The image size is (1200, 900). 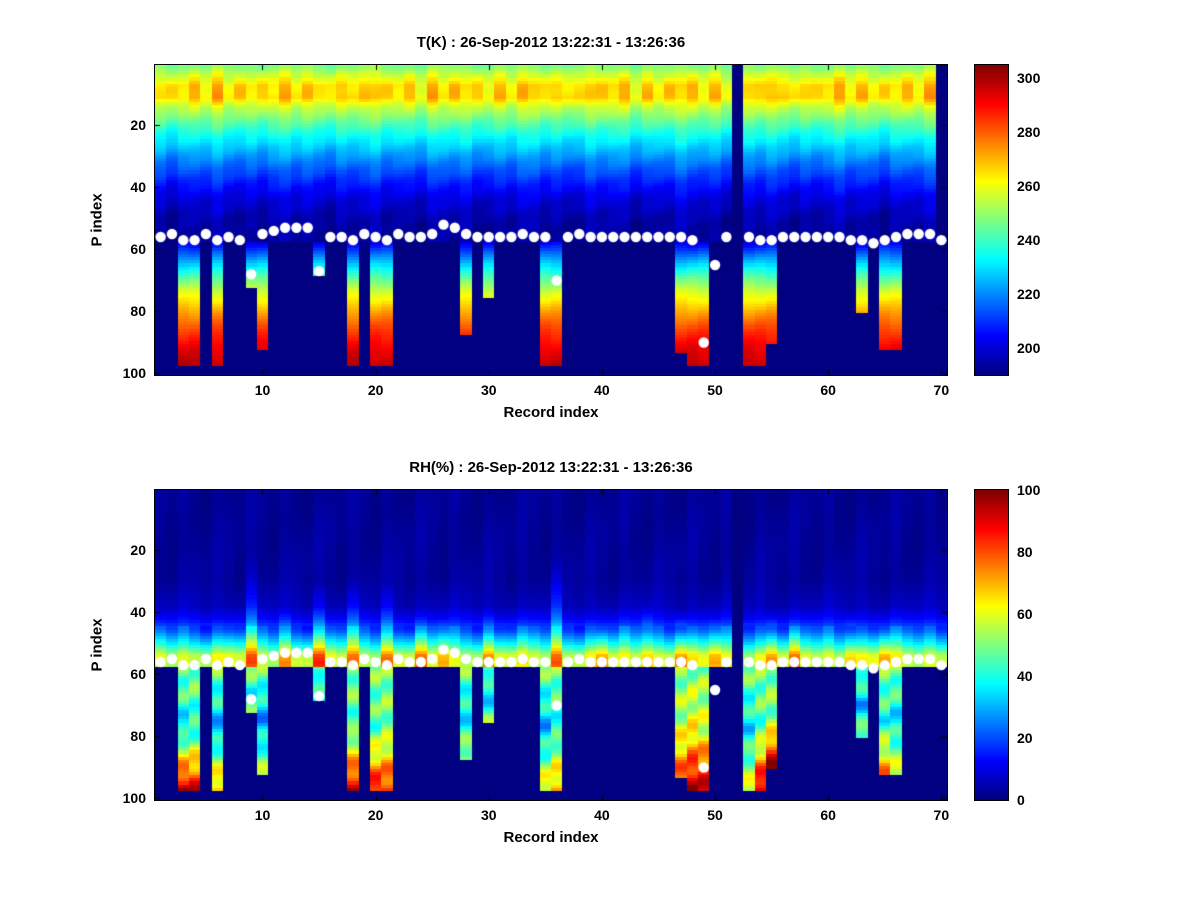 I want to click on temperature-chart-title: T(K) : 26-Sep-2012 13:22:31 - 13:26:36, so click(x=551, y=42).